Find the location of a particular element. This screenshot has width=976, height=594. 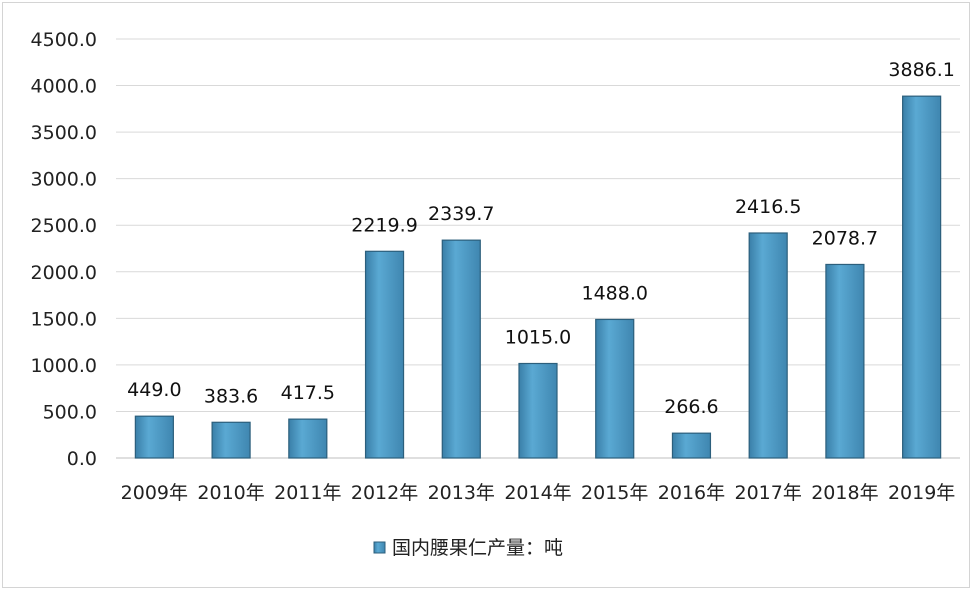

data-label: 1015.0 is located at coordinates (538, 337).